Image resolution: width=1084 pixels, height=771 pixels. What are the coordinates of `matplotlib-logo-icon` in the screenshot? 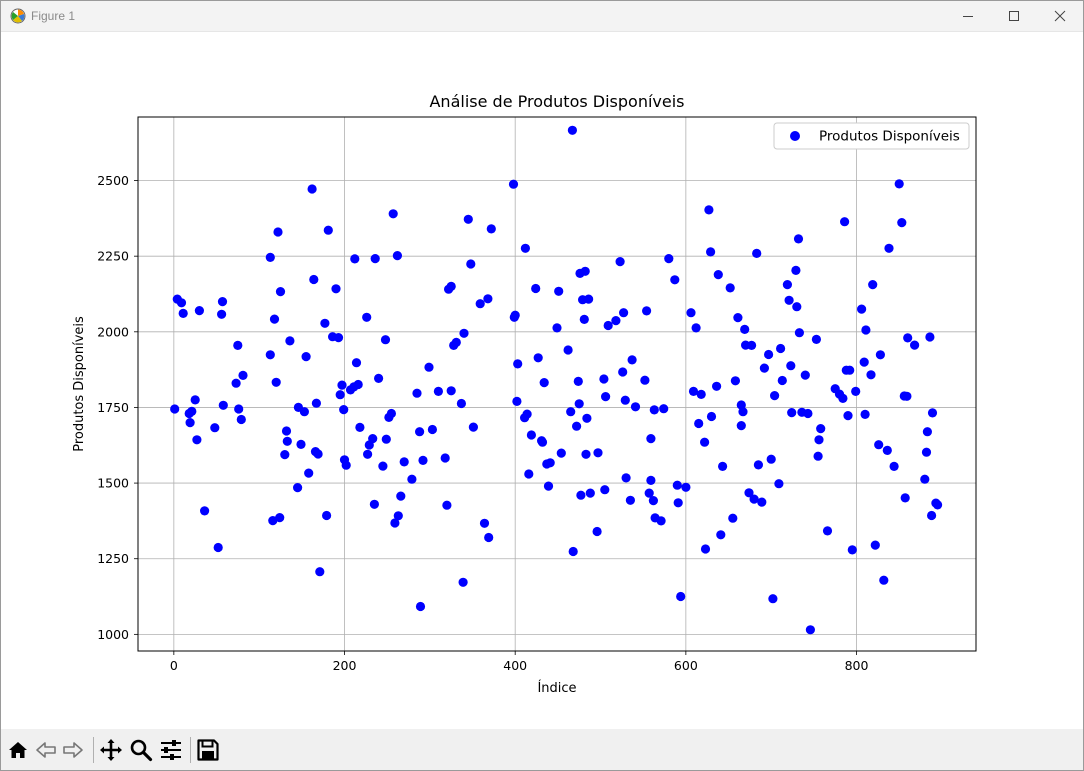 It's located at (18, 16).